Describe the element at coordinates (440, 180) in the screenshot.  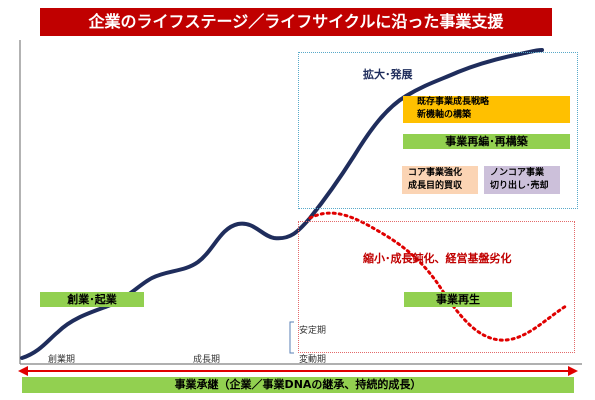
I see `core-business-box: コア事業強化 成長目的買収` at that location.